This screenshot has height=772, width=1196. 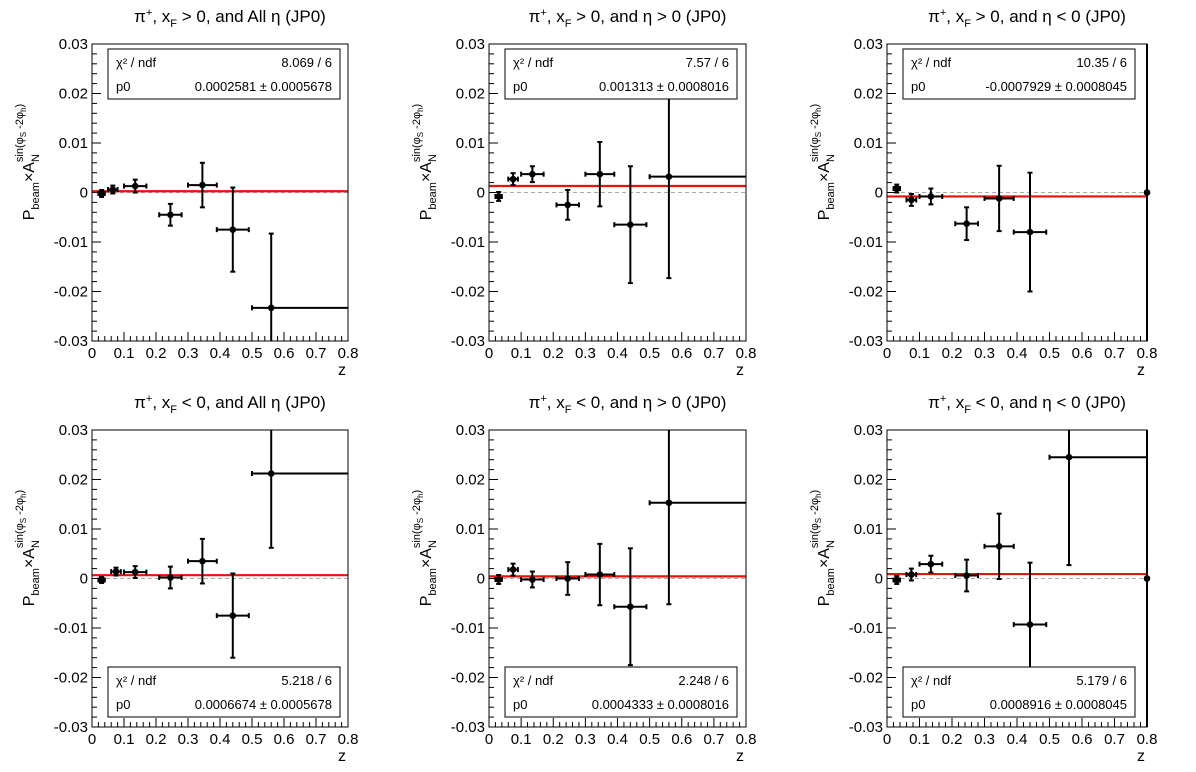 I want to click on chart-title: π+, xF > 0, and All η (JP0), so click(x=230, y=18).